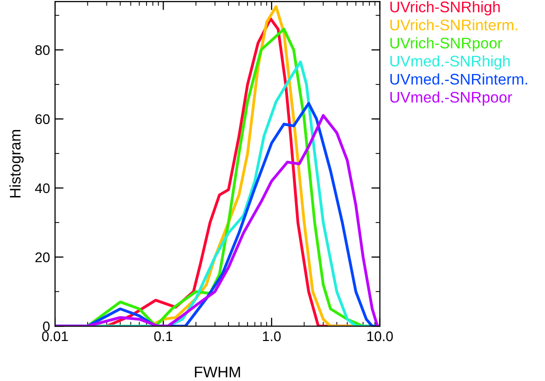 Image resolution: width=545 pixels, height=381 pixels. Describe the element at coordinates (451, 98) in the screenshot. I see `text: UVmed.-SNRpoor` at that location.